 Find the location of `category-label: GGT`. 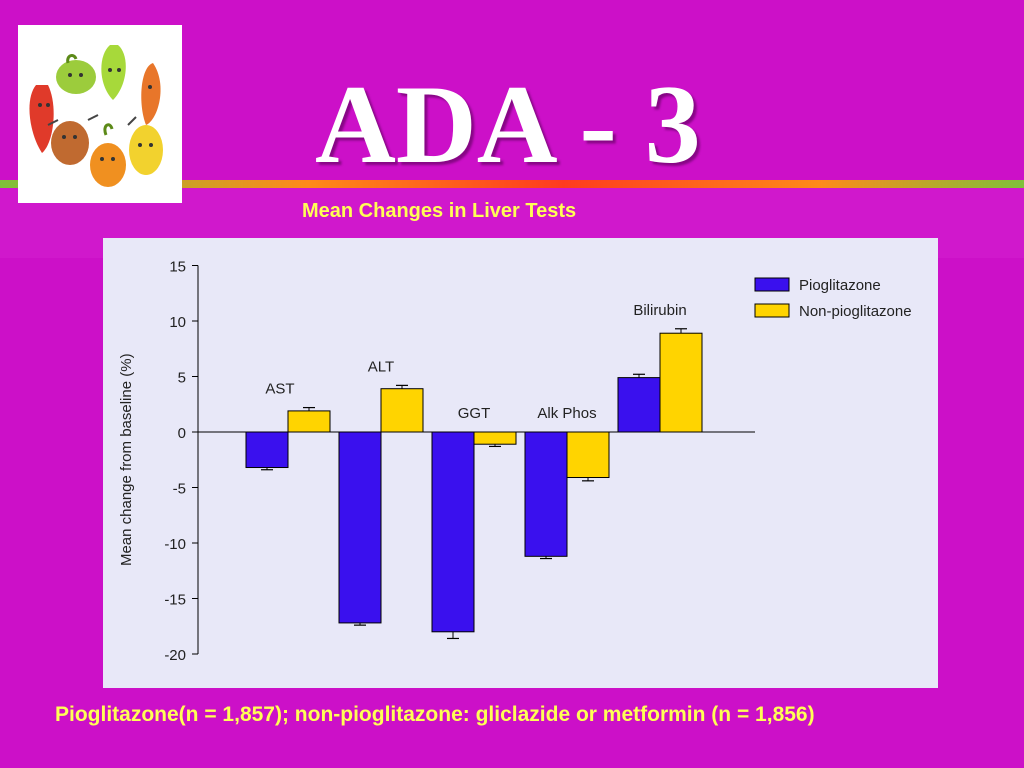

category-label: GGT is located at coordinates (474, 413).